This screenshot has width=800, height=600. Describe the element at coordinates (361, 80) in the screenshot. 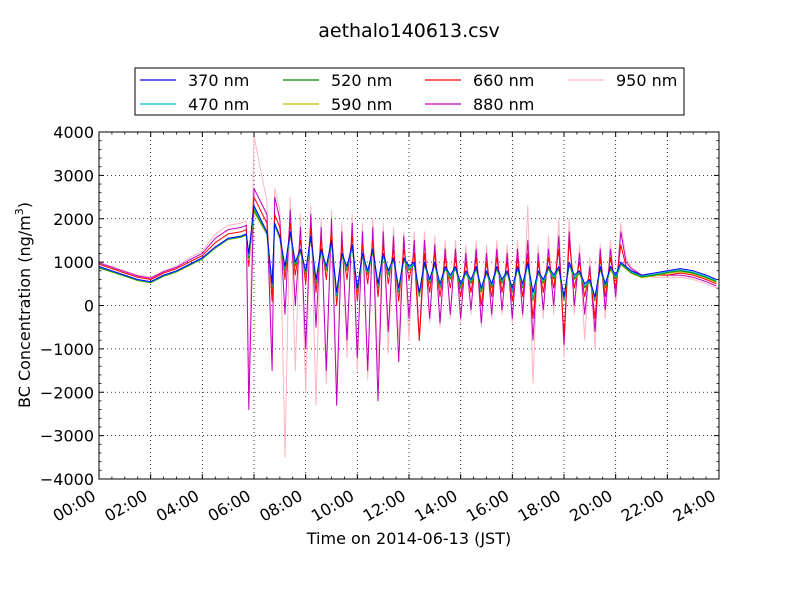

I see `legend-label: 520 nm` at that location.